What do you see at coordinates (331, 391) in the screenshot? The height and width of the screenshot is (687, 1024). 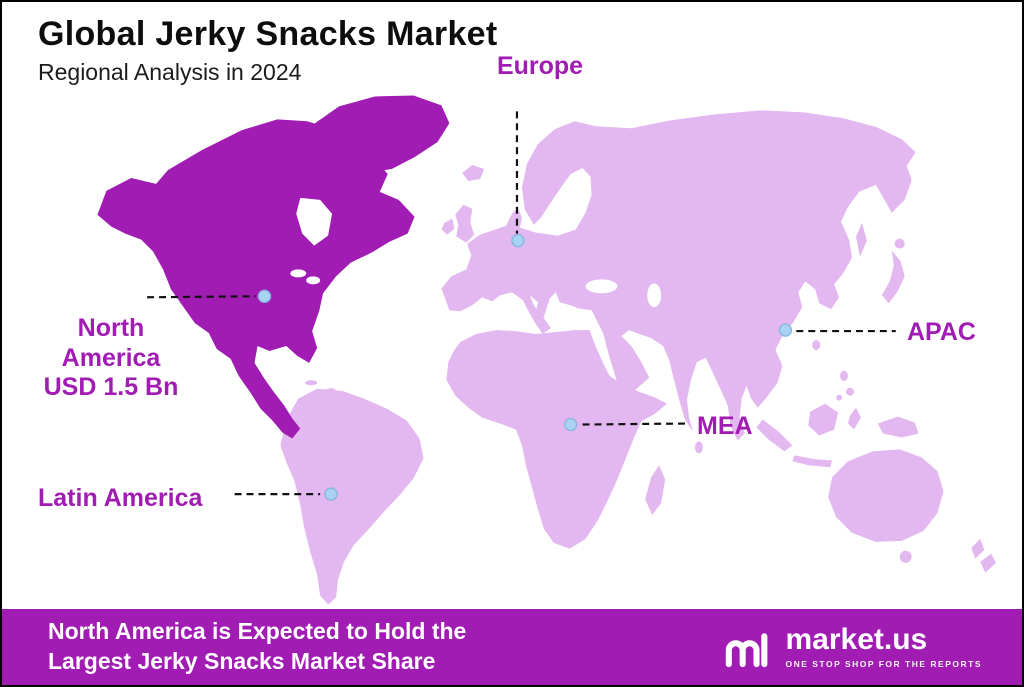 I see `island-hispaniola` at bounding box center [331, 391].